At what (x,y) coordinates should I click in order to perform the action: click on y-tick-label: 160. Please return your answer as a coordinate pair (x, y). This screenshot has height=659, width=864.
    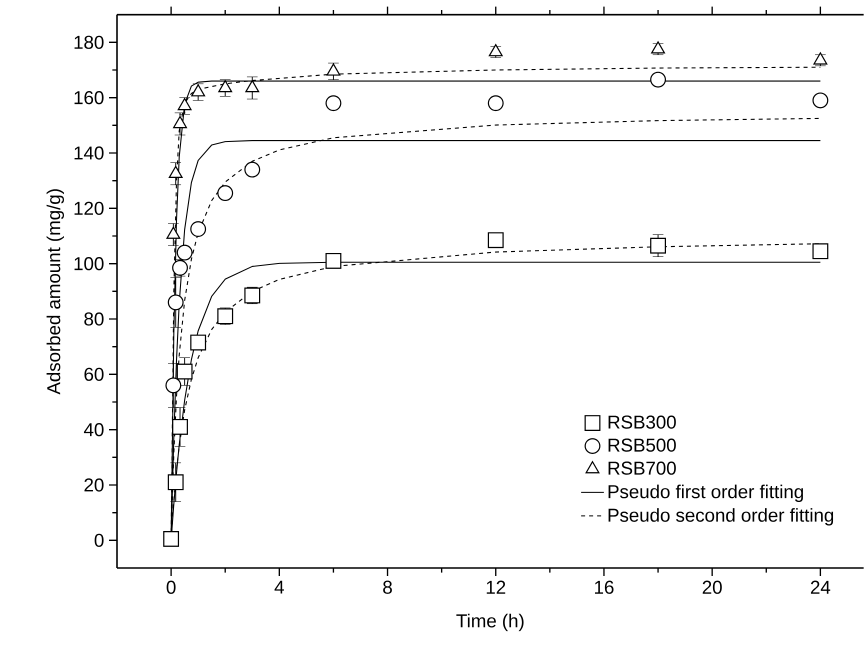
    Looking at the image, I should click on (89, 97).